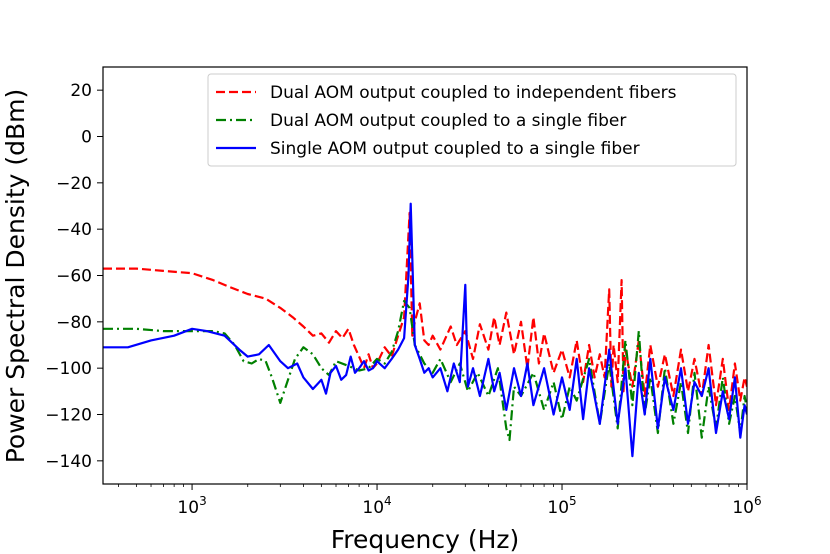 The image size is (830, 554). I want to click on y-axis-label: Power Spectral Density (dBm), so click(15, 276).